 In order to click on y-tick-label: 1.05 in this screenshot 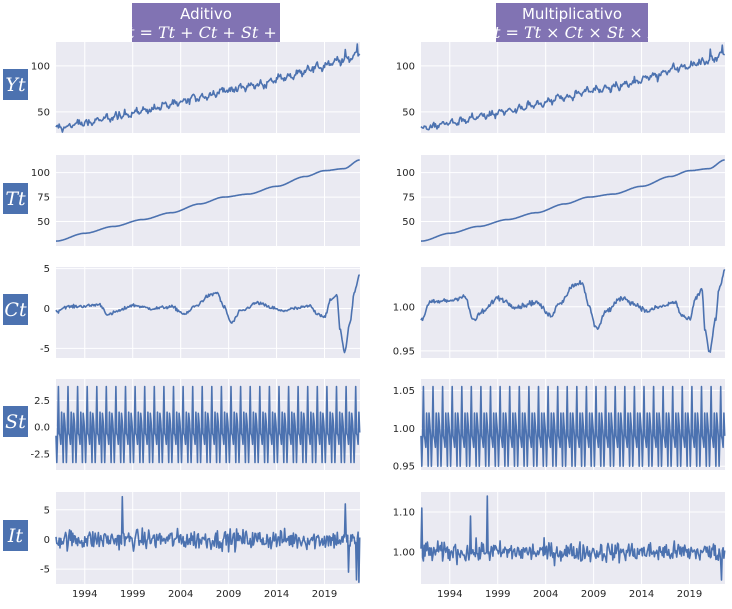, I will do `click(404, 391)`.